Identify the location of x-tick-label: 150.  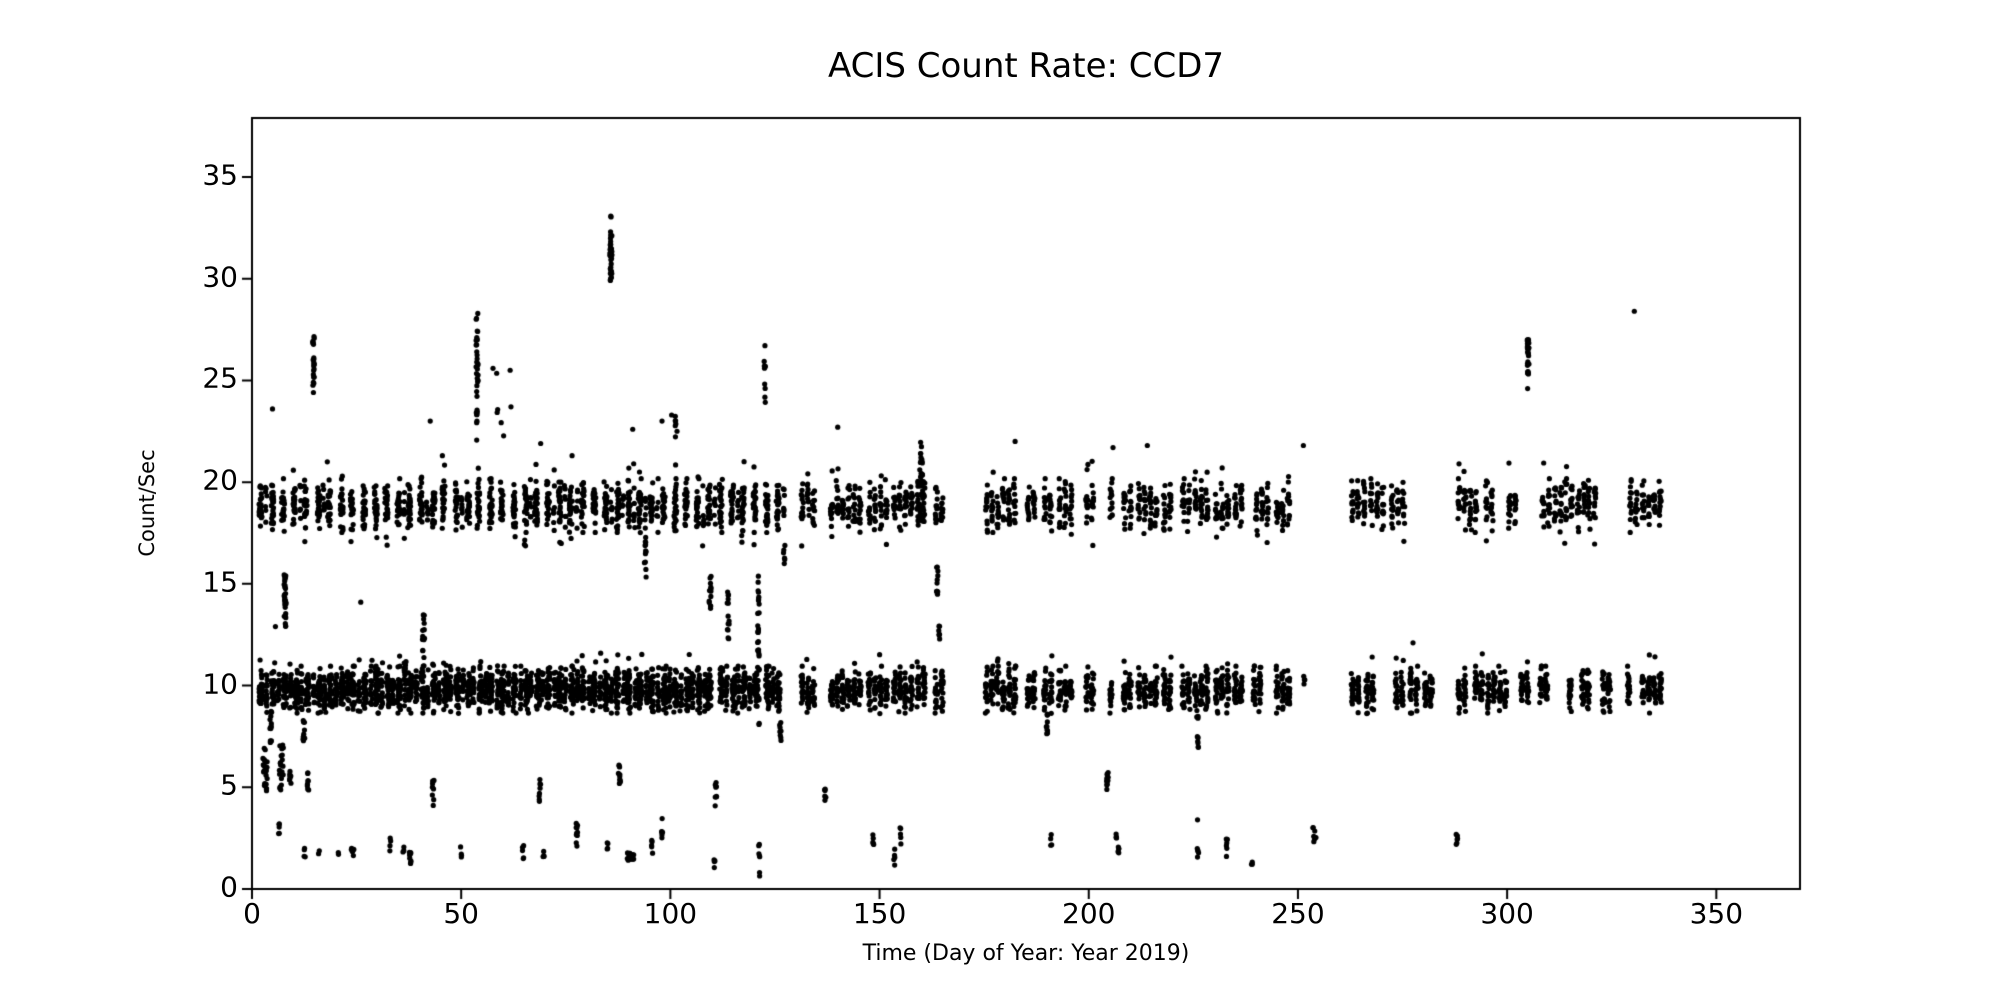
(879, 913).